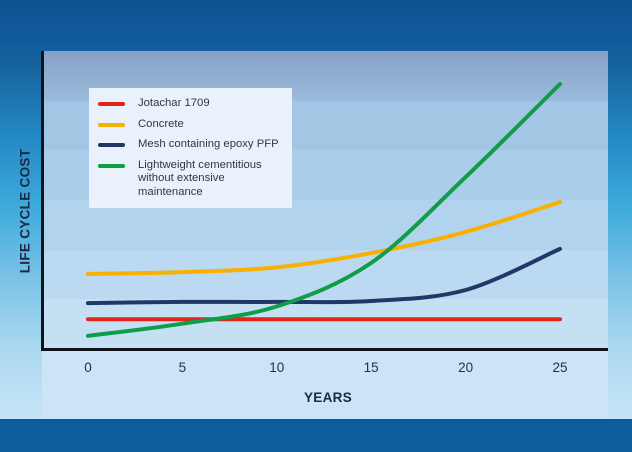 This screenshot has width=632, height=452. I want to click on x-tick-label: 10, so click(277, 367).